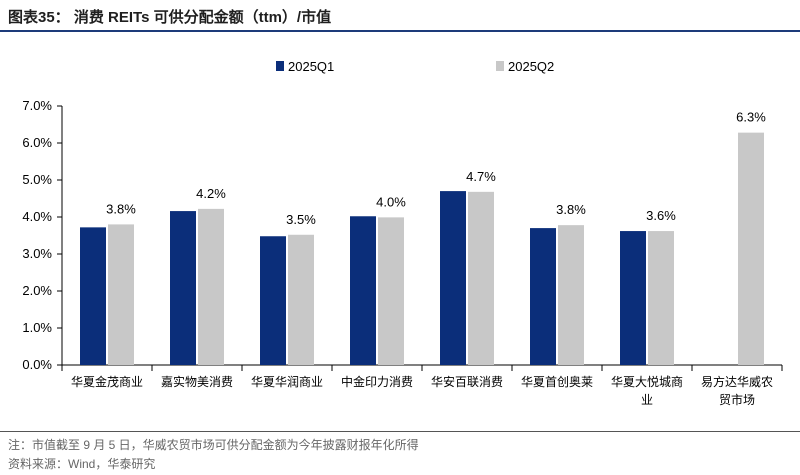 Image resolution: width=800 pixels, height=475 pixels. What do you see at coordinates (377, 381) in the screenshot?
I see `x-category-label: 中金印力消费` at bounding box center [377, 381].